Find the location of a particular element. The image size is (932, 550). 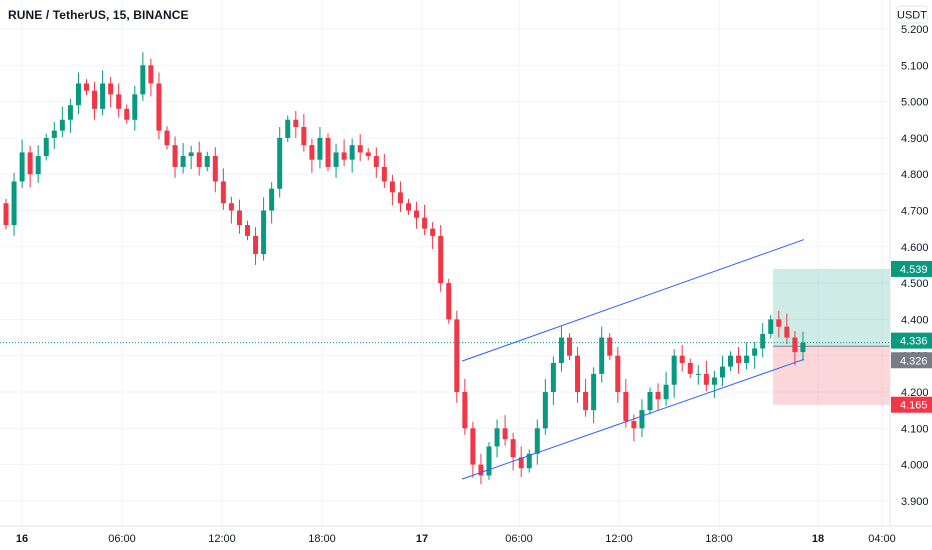

price-tag-label: 4.165 is located at coordinates (914, 406).